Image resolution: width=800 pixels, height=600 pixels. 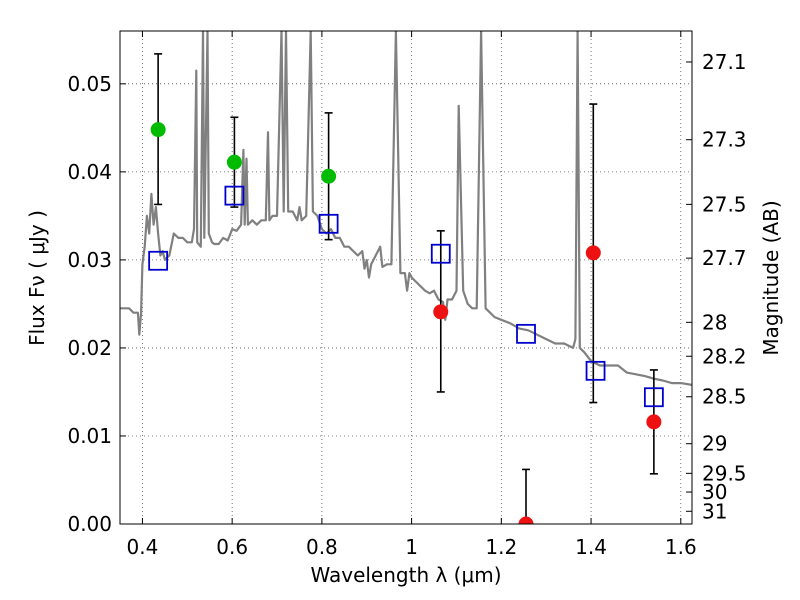 I want to click on y2-tick-label: 31, so click(x=714, y=511).